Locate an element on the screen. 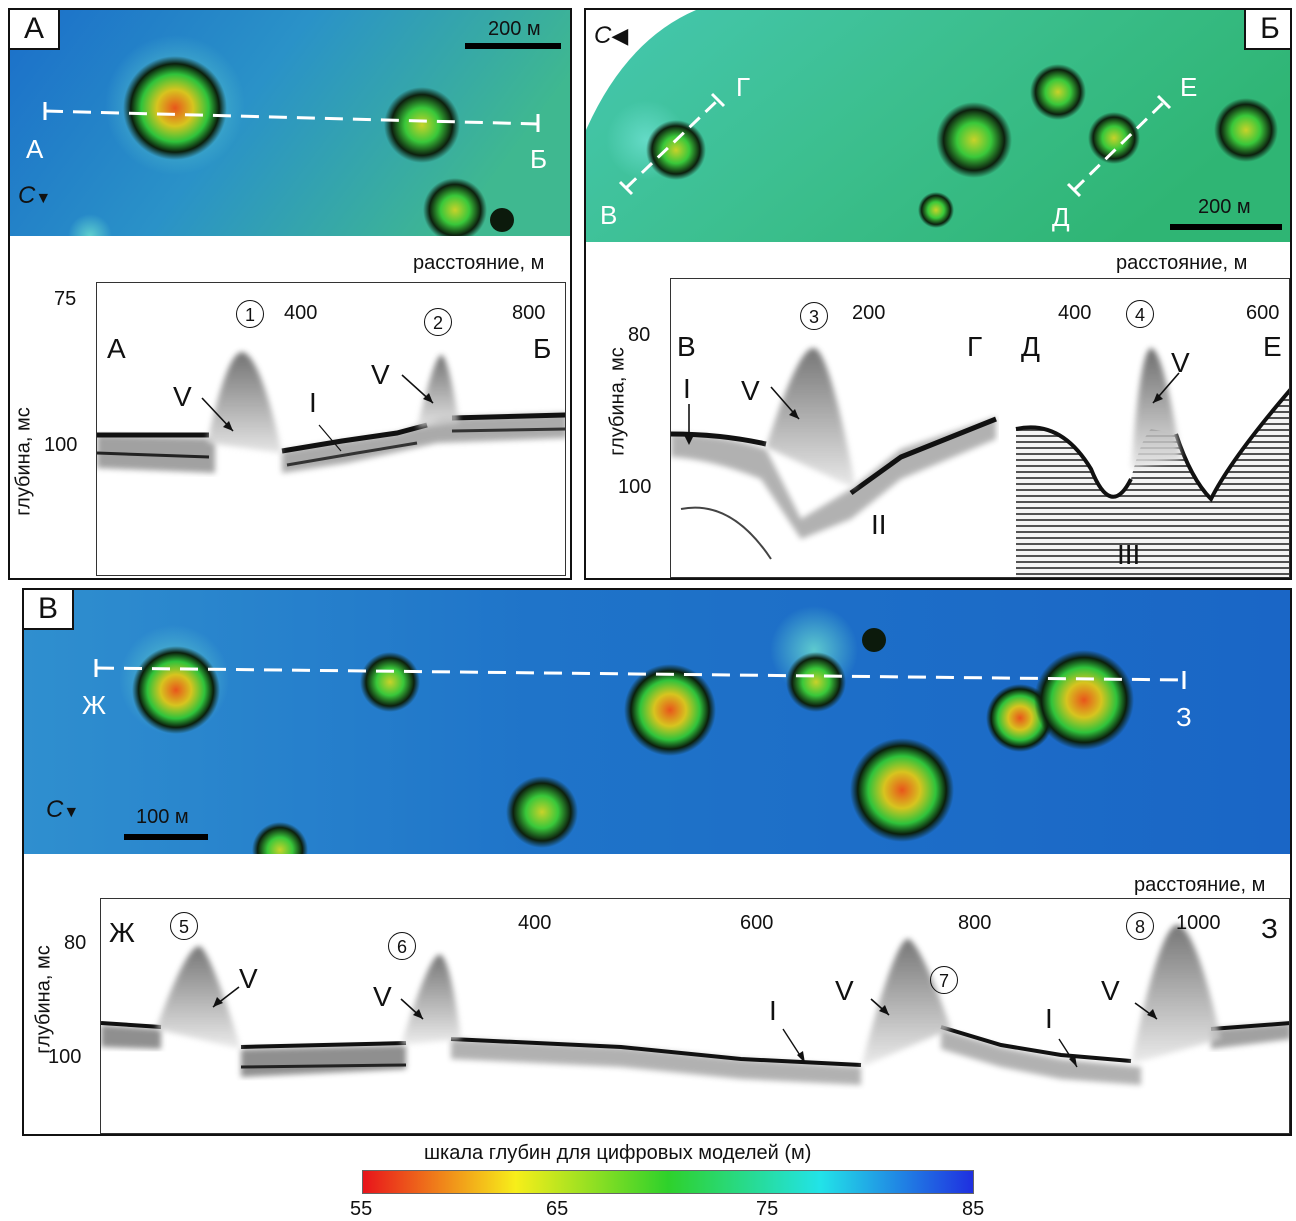 The height and width of the screenshot is (1221, 1296). unit-label-iii: III is located at coordinates (1129, 554).